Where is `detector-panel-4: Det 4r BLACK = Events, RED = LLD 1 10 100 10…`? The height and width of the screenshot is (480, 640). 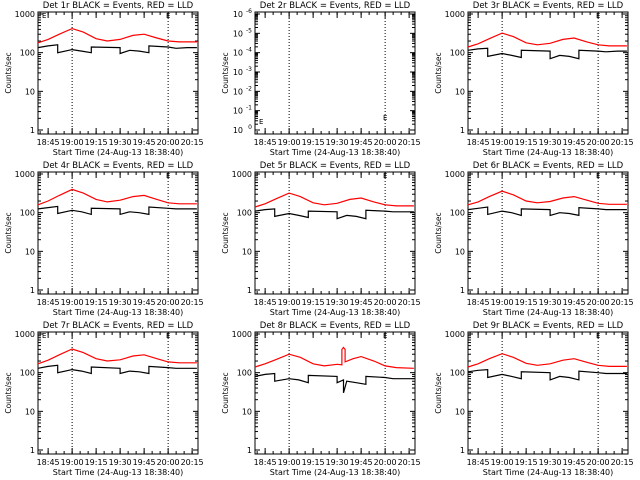 detector-panel-4: Det 4r BLACK = Events, RED = LLD 1 10 100 10… is located at coordinates (104, 239).